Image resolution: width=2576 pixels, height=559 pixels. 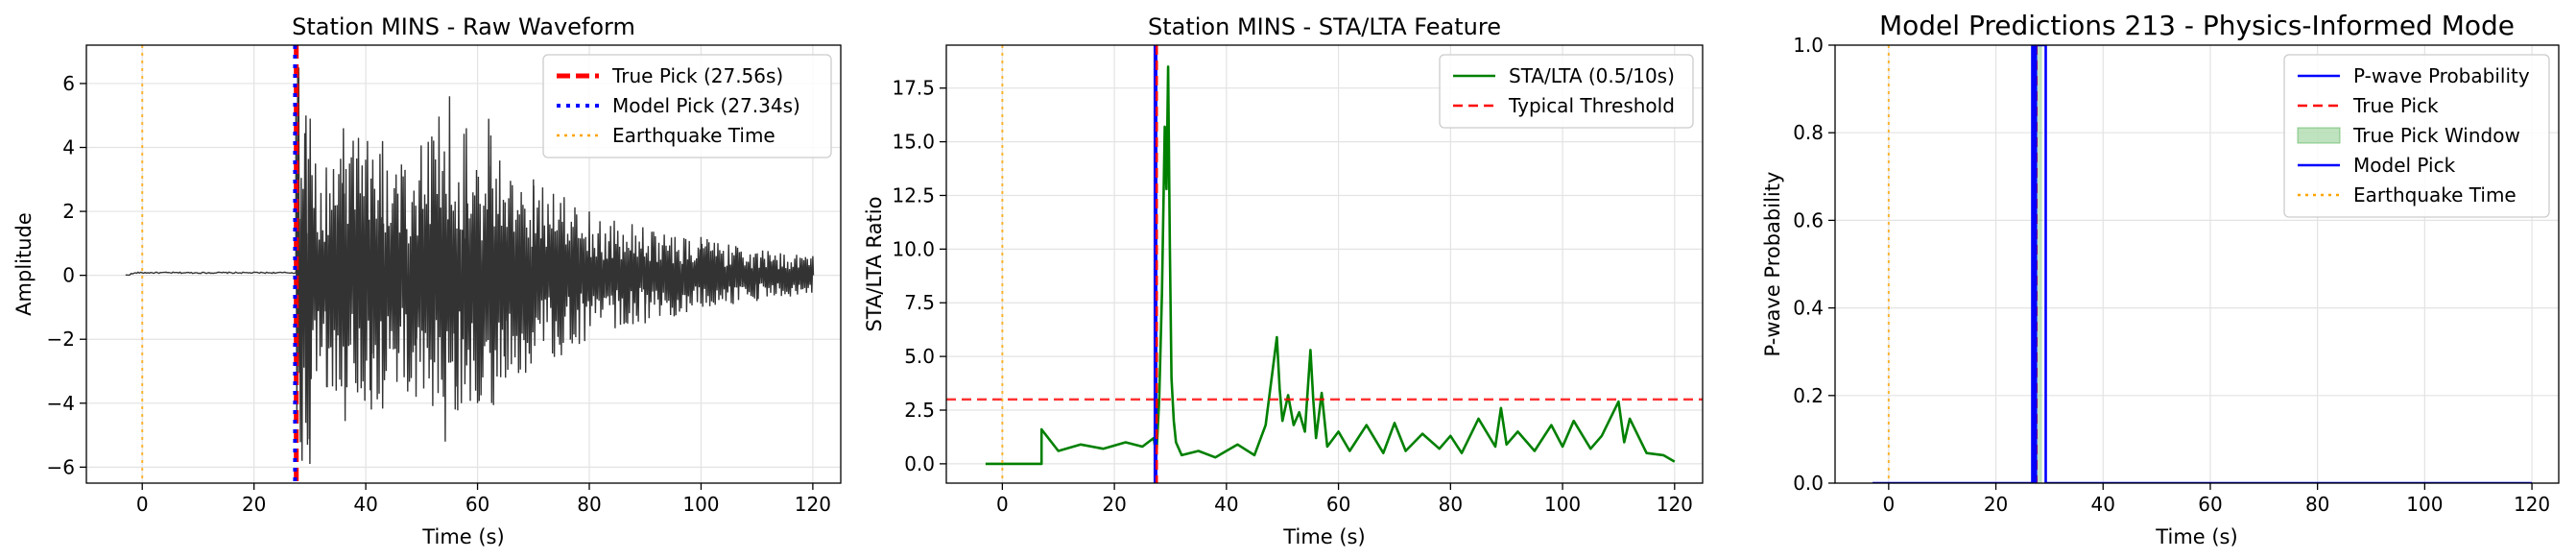 What do you see at coordinates (1324, 26) in the screenshot?
I see `chart-title: Station MINS - STA/LTA Feature` at bounding box center [1324, 26].